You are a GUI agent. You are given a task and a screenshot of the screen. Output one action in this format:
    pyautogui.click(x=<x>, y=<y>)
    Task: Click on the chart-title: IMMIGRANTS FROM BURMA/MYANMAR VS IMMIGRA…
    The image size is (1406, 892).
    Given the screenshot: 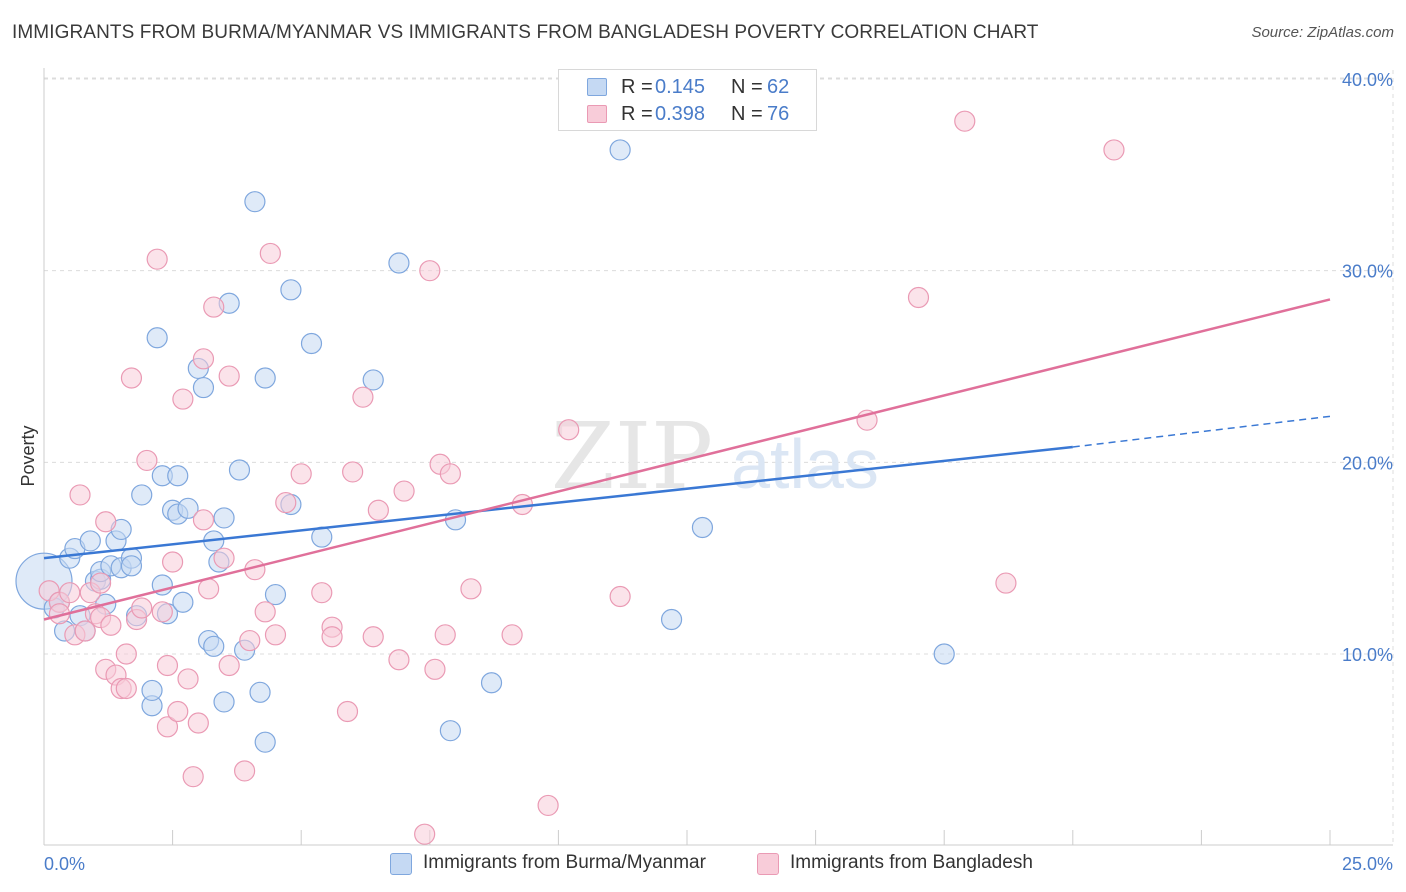 What is the action you would take?
    pyautogui.click(x=525, y=32)
    